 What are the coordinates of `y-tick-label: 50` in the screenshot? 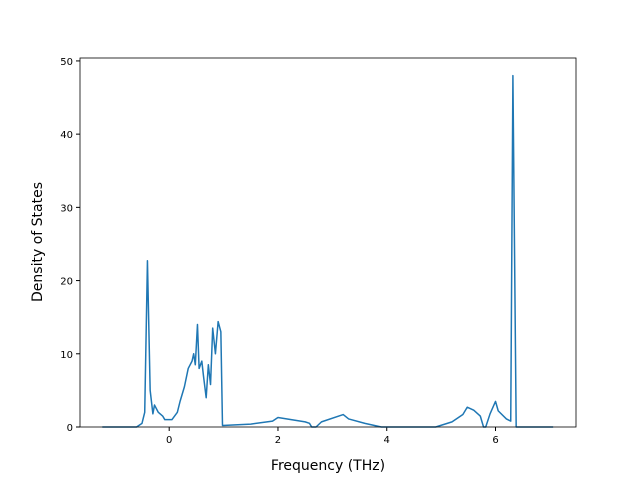 It's located at (66, 62).